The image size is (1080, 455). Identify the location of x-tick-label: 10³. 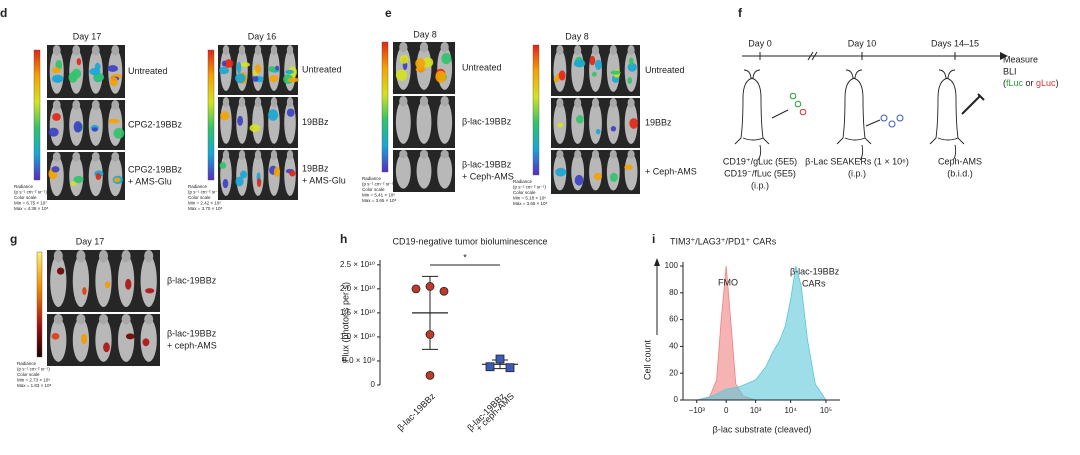
(756, 410).